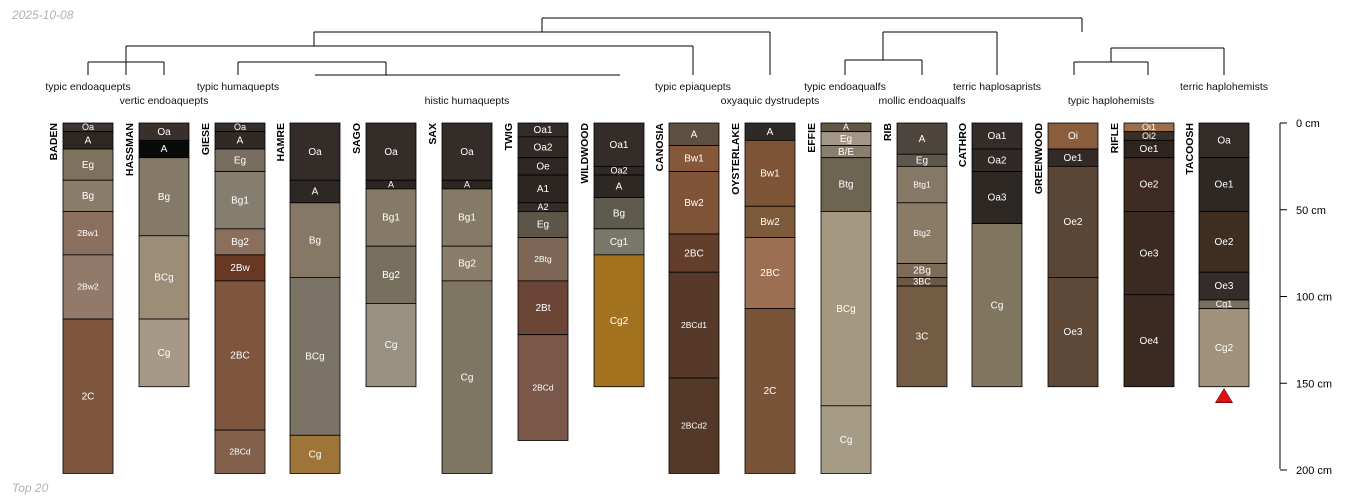 This screenshot has width=1350, height=500. What do you see at coordinates (736, 159) in the screenshot?
I see `profile-name: OYSTERLAKE` at bounding box center [736, 159].